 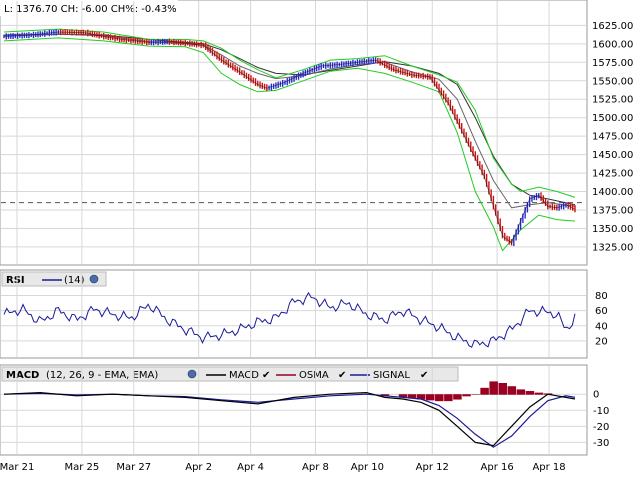 I want to click on rsi-axis-tick-label: 20, so click(x=601, y=341).